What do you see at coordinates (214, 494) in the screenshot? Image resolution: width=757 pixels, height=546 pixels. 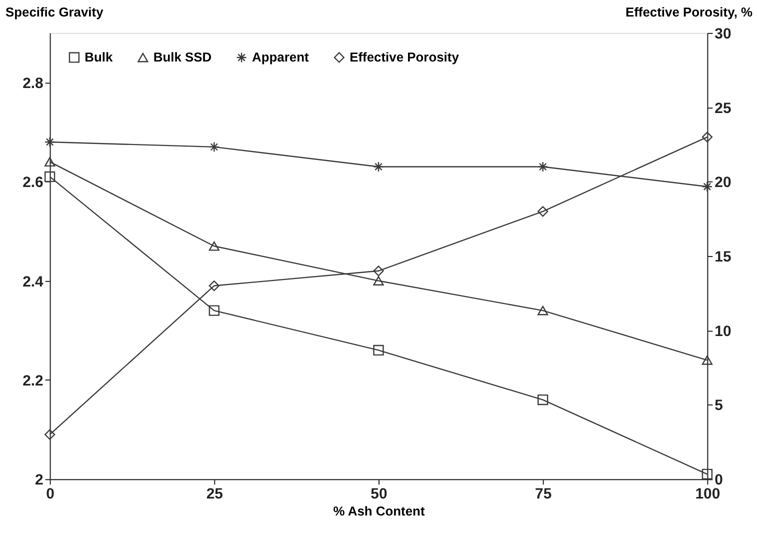 I see `x-tick-label: 25` at bounding box center [214, 494].